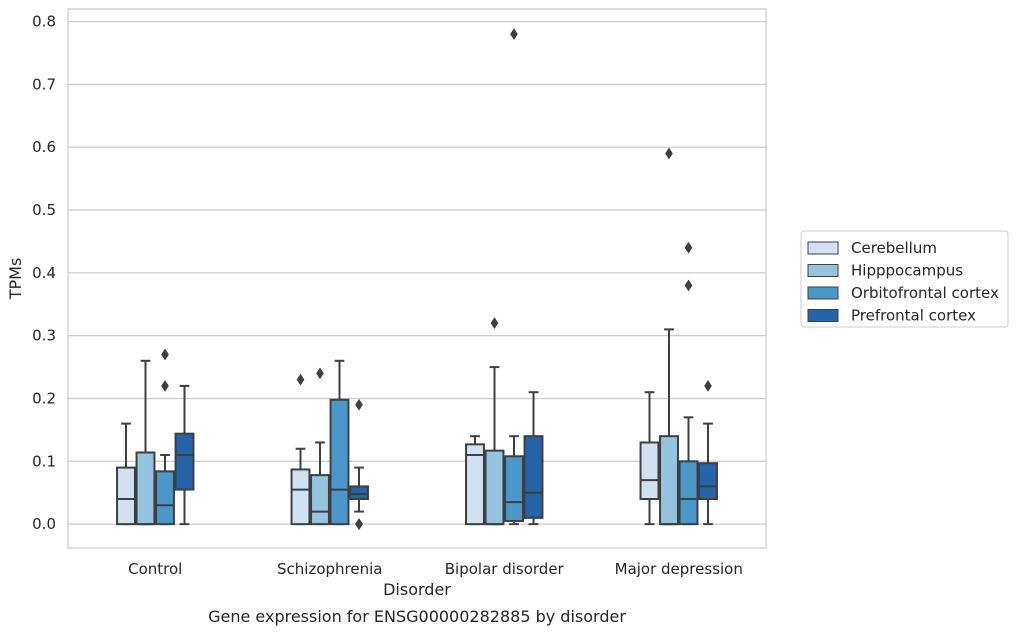  What do you see at coordinates (44, 84) in the screenshot?
I see `y-tick-label: 0.7` at bounding box center [44, 84].